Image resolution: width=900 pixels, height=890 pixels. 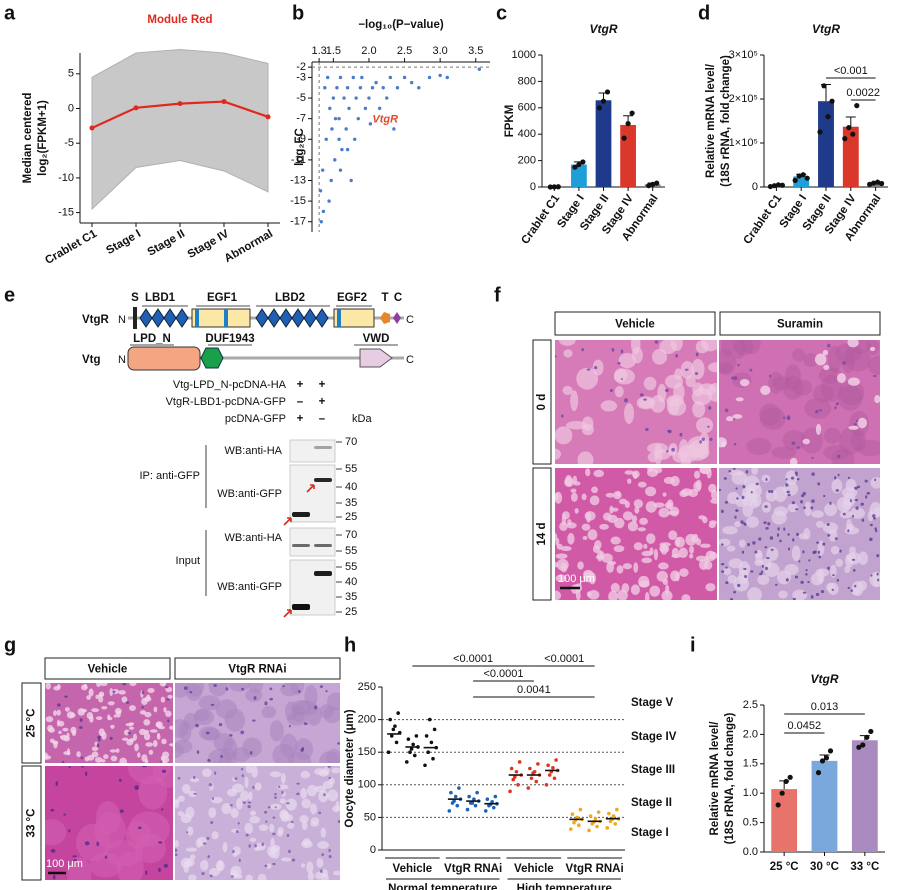 What do you see at coordinates (743, 99) in the screenshot?
I see `y-tick-label: 2×10⁵` at bounding box center [743, 99].